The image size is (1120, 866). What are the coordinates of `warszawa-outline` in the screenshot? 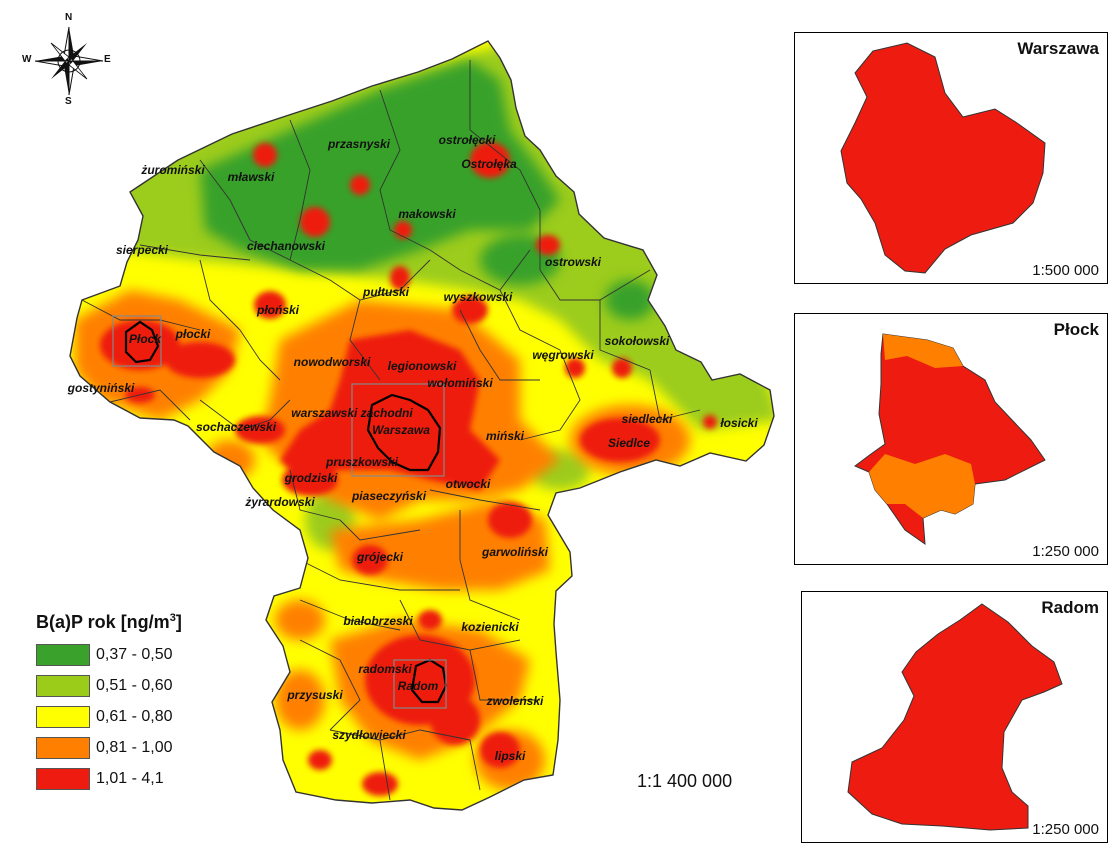 It's located at (404, 432).